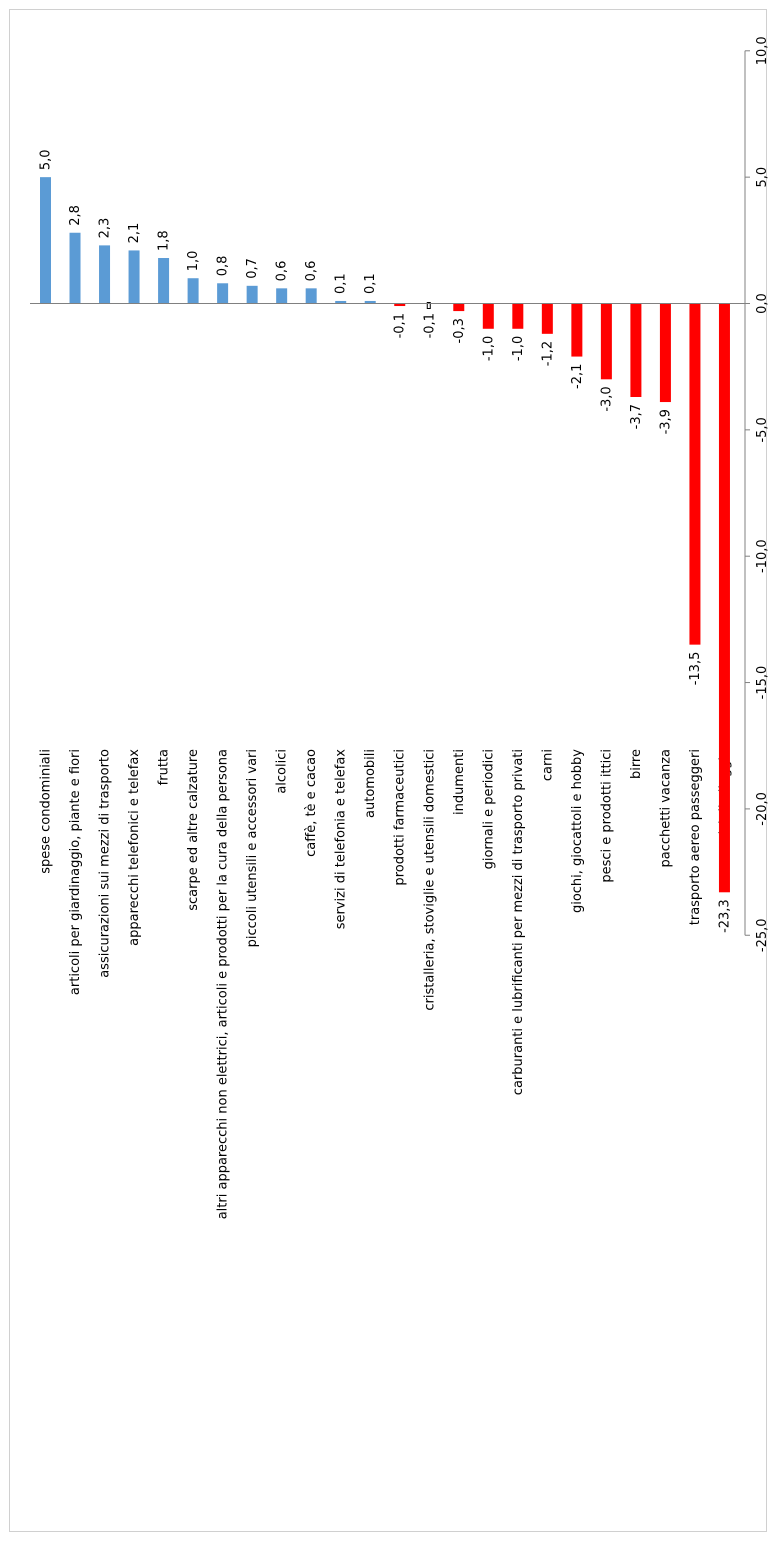  Describe the element at coordinates (762, 683) in the screenshot. I see `axis-tick-label: -15,0` at that location.